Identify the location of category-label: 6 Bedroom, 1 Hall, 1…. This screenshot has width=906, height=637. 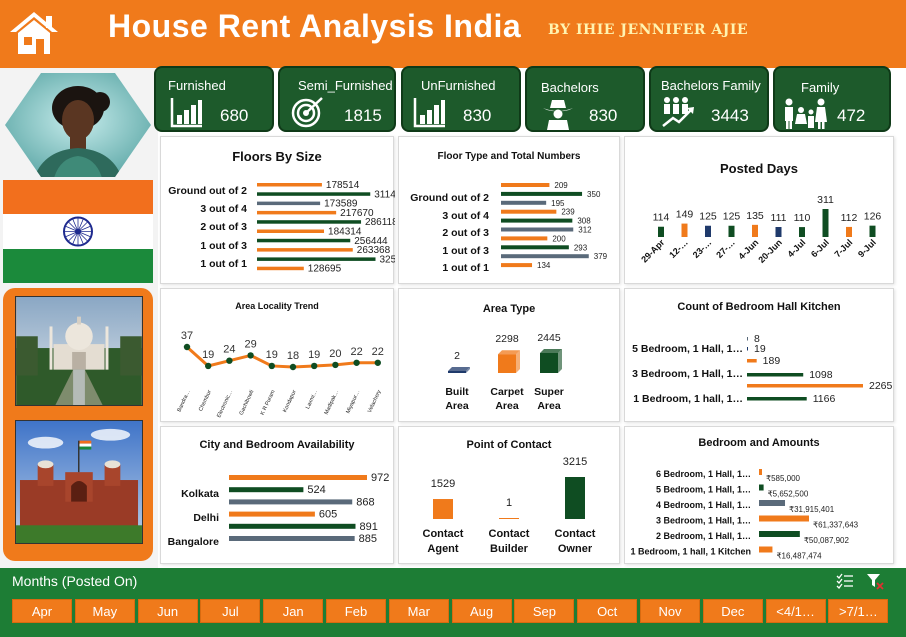
(703, 474).